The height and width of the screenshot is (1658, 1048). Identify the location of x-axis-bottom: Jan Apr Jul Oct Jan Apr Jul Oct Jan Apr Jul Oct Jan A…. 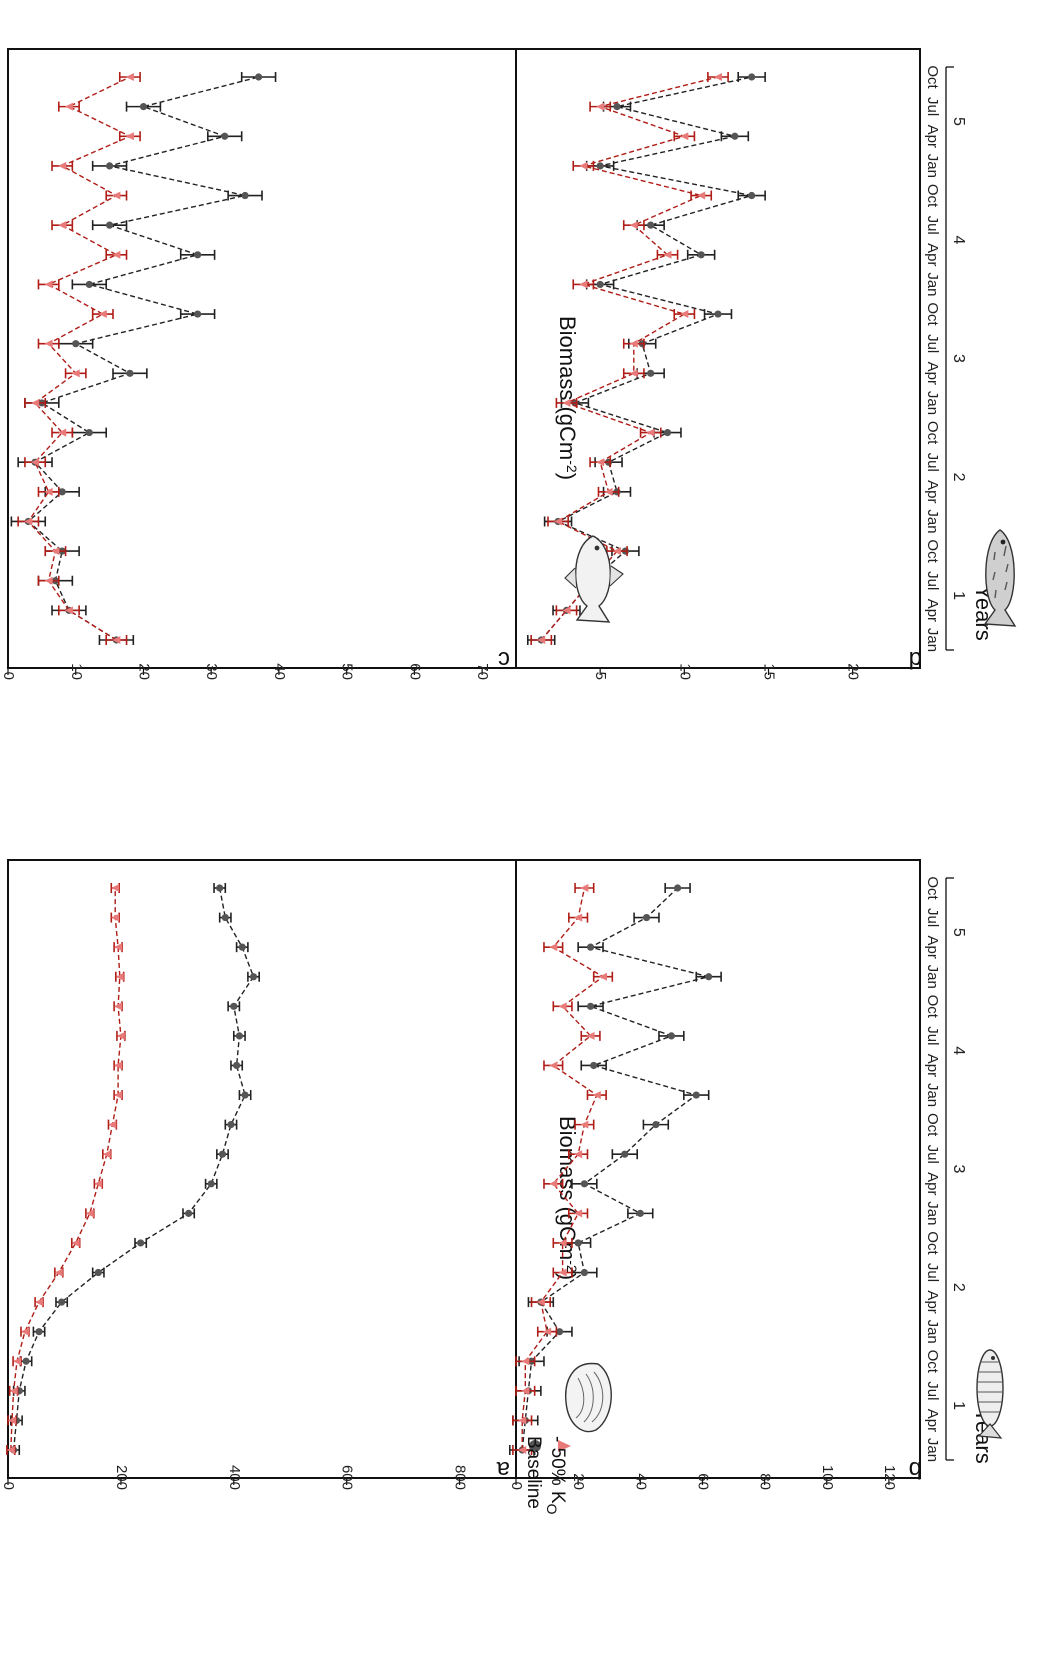
(945, 358).